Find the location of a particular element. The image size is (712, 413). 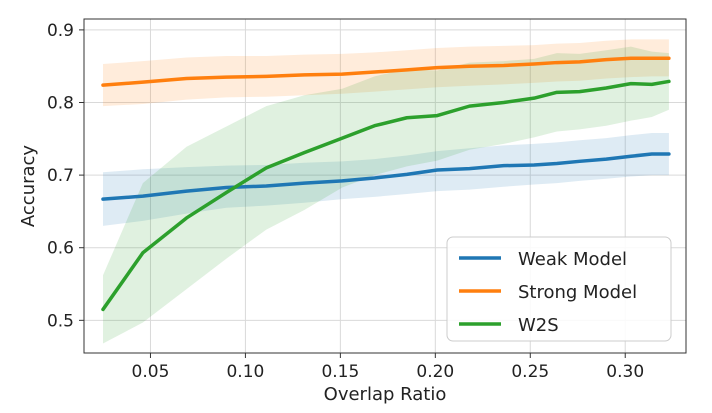

x-tick-label: 0.30 is located at coordinates (625, 372).